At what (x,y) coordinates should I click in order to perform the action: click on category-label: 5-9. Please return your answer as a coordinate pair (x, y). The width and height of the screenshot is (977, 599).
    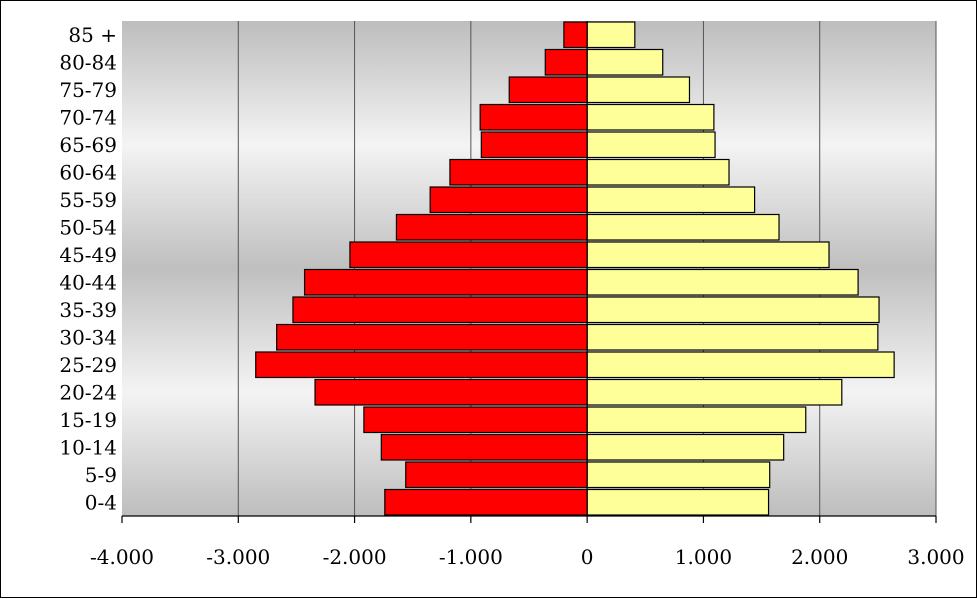
    Looking at the image, I should click on (101, 475).